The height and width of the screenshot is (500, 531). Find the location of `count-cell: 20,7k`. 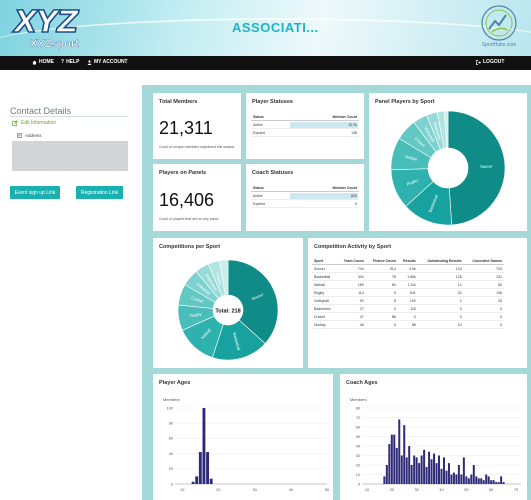

count-cell: 20,7k is located at coordinates (324, 124).